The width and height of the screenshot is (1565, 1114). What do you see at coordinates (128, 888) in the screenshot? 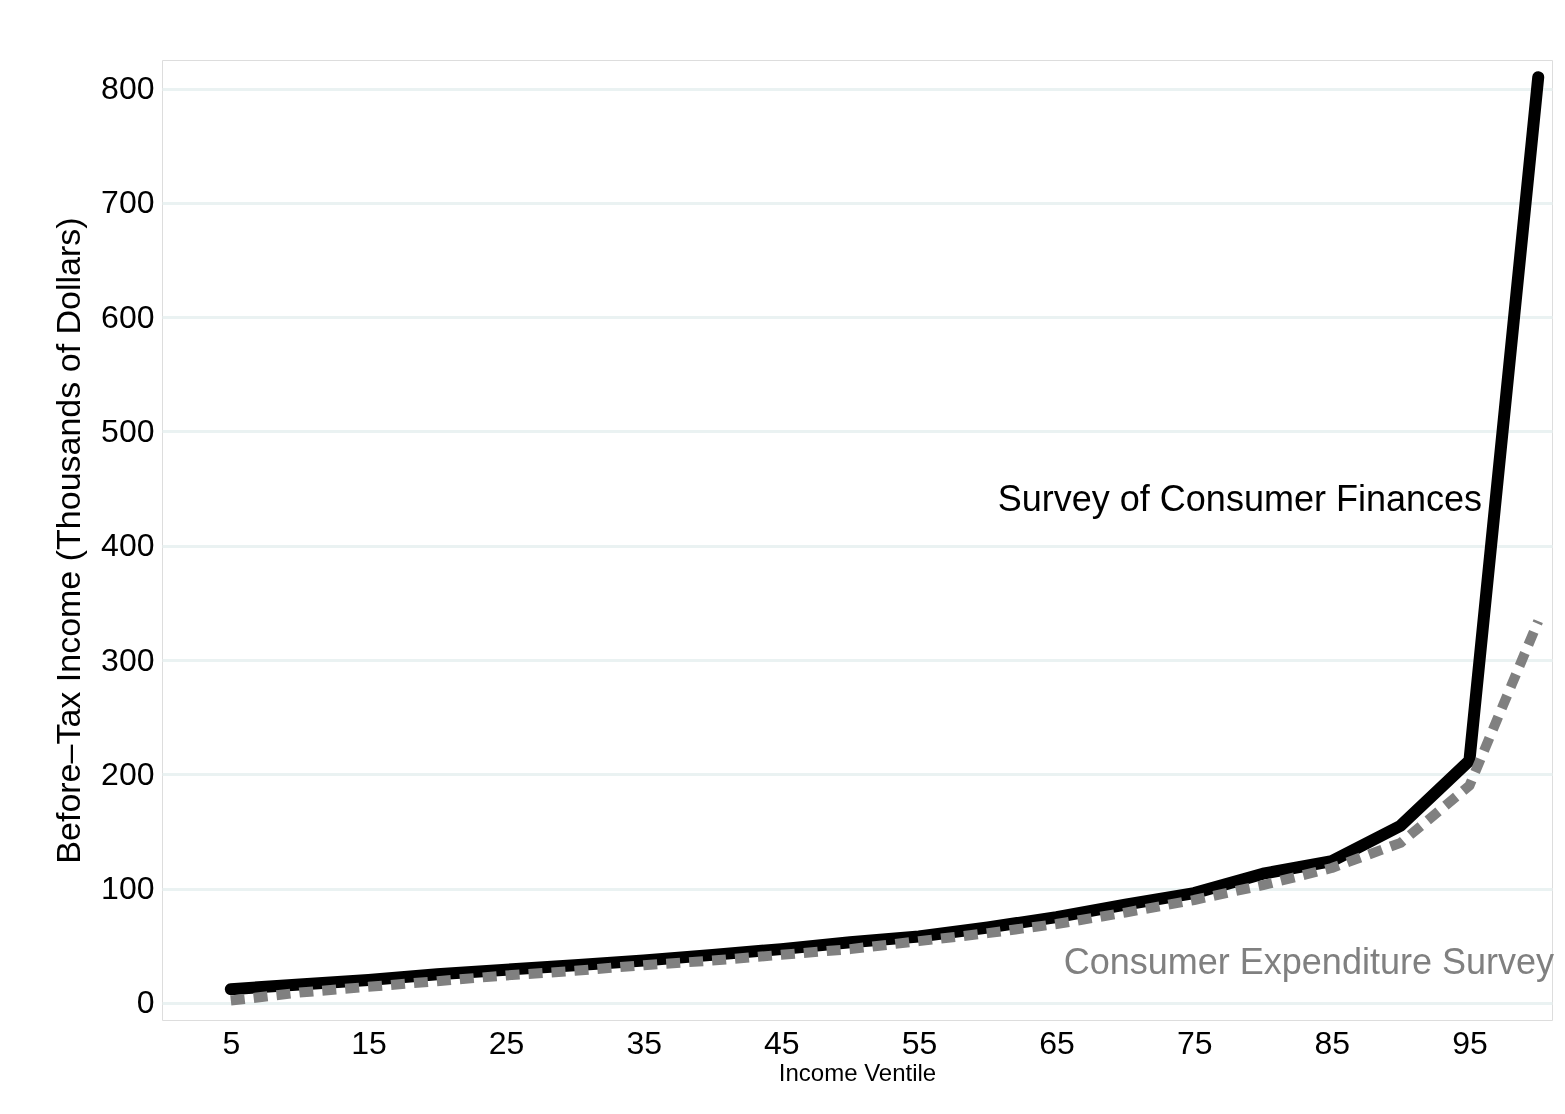
I see `y-tick-label: 100` at bounding box center [128, 888].